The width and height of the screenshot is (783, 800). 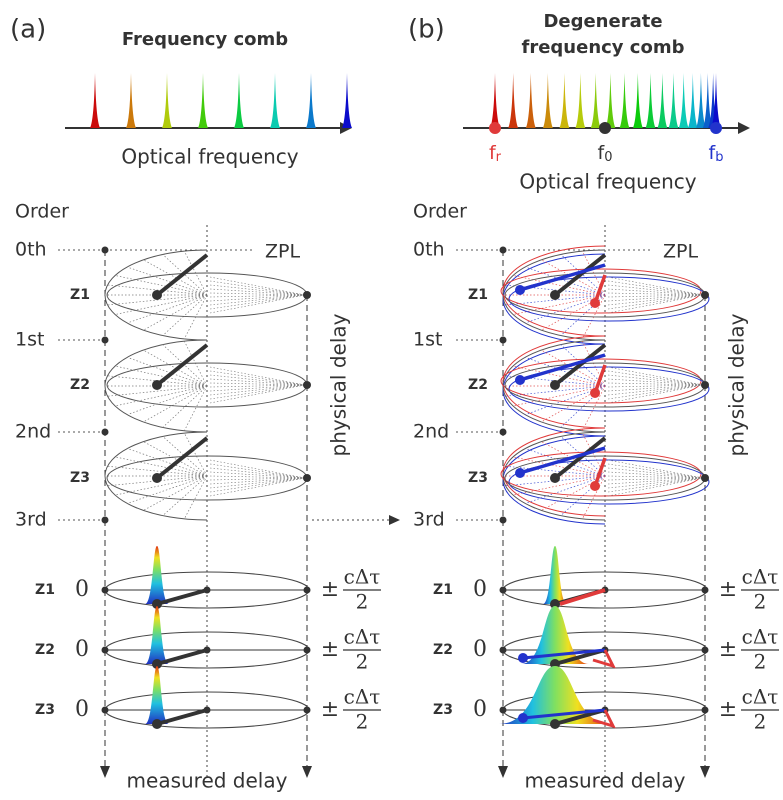 What do you see at coordinates (744, 128) in the screenshot?
I see `axis-arrow` at bounding box center [744, 128].